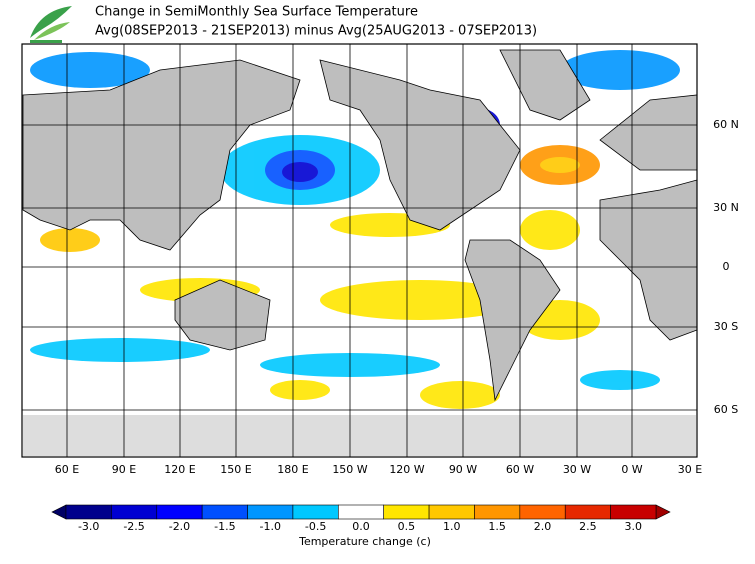 The width and height of the screenshot is (755, 564). I want to click on colorbar-tick-label: 2.0, so click(543, 526).